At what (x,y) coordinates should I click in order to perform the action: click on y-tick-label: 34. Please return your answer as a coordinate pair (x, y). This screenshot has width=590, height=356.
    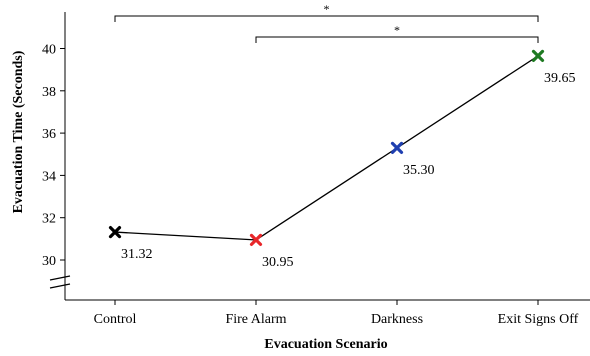
    Looking at the image, I should click on (49, 176).